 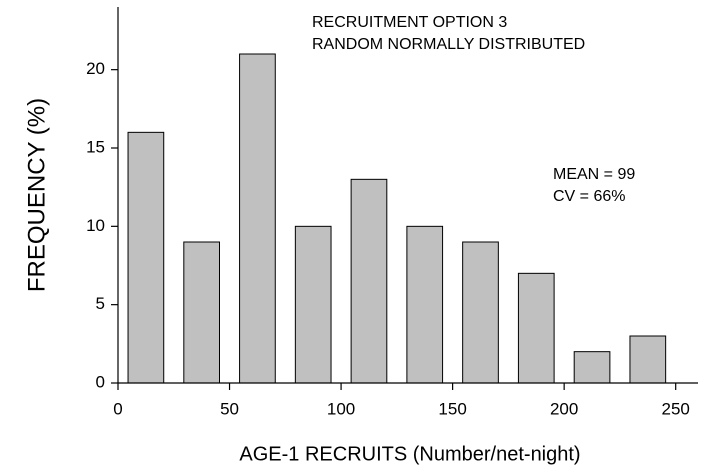 I want to click on y-tick-label: 5, so click(x=100, y=303).